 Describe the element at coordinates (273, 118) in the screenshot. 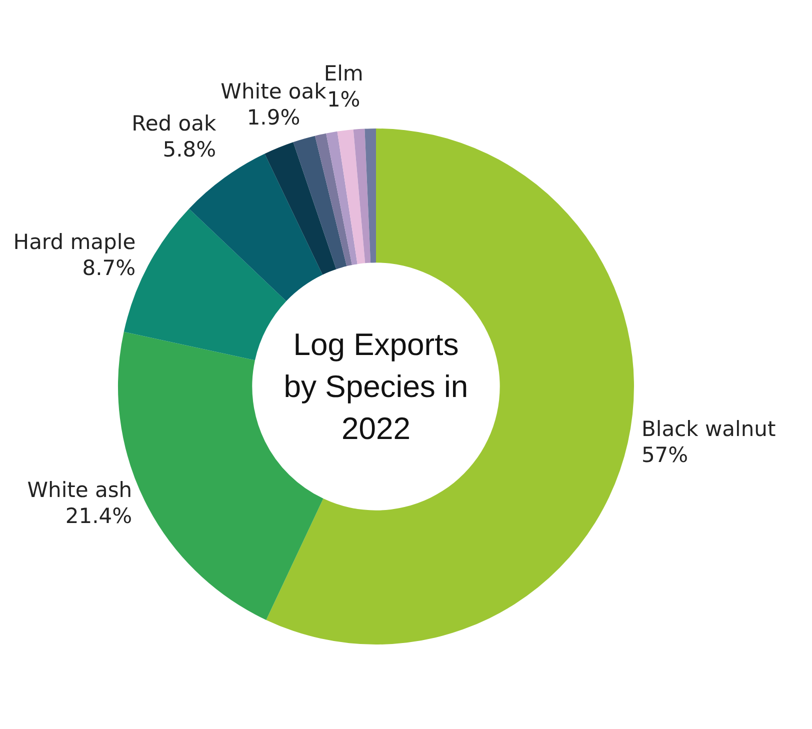

I see `data-label: 1.9%` at that location.